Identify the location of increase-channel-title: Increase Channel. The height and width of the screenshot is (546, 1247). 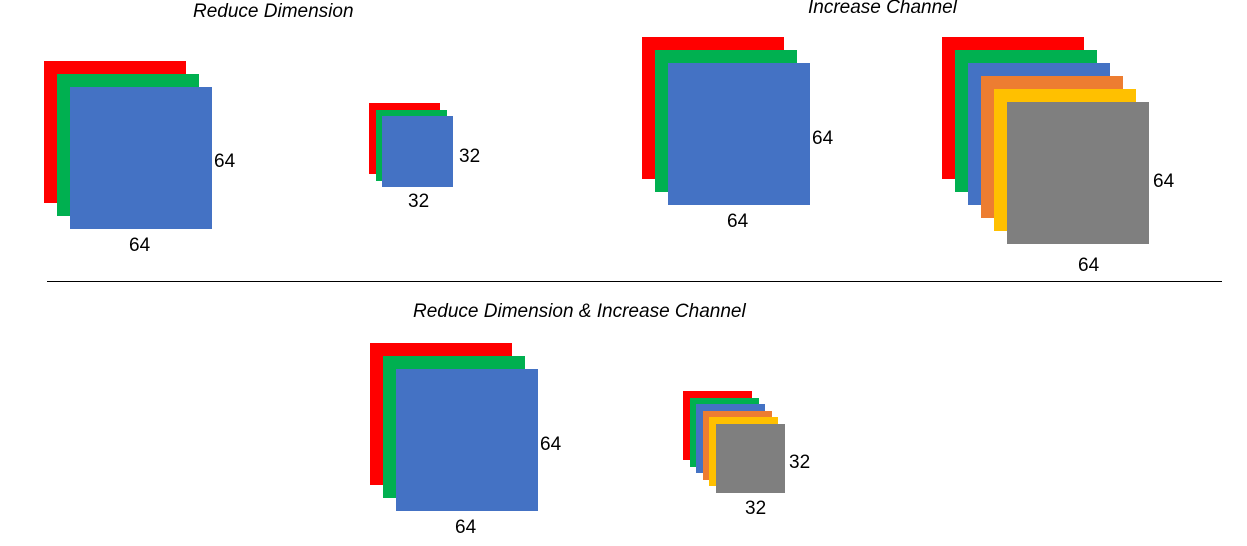
(882, 9).